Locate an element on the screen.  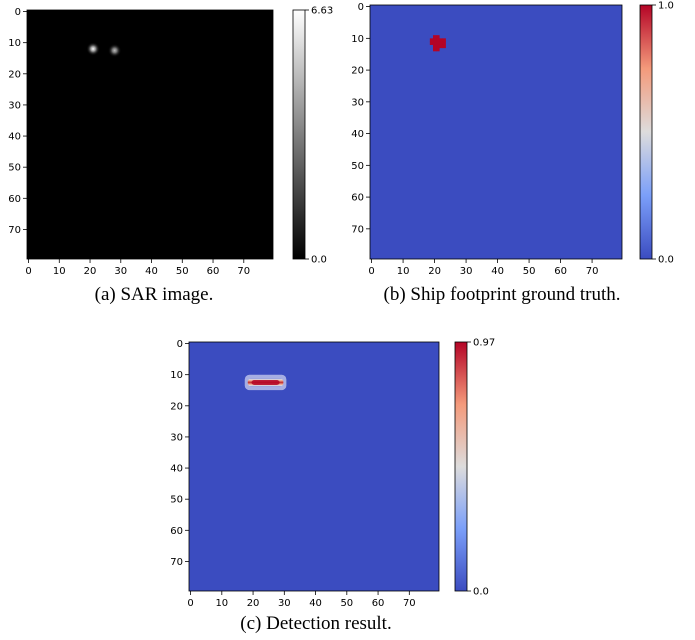
detection-core is located at coordinates (265, 382).